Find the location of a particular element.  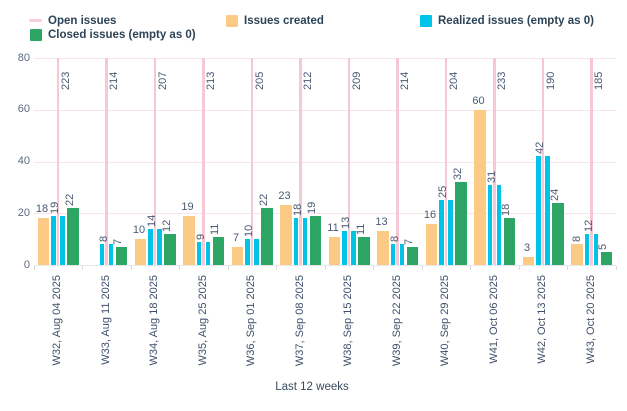

y-tick-label: 80 is located at coordinates (23, 57).